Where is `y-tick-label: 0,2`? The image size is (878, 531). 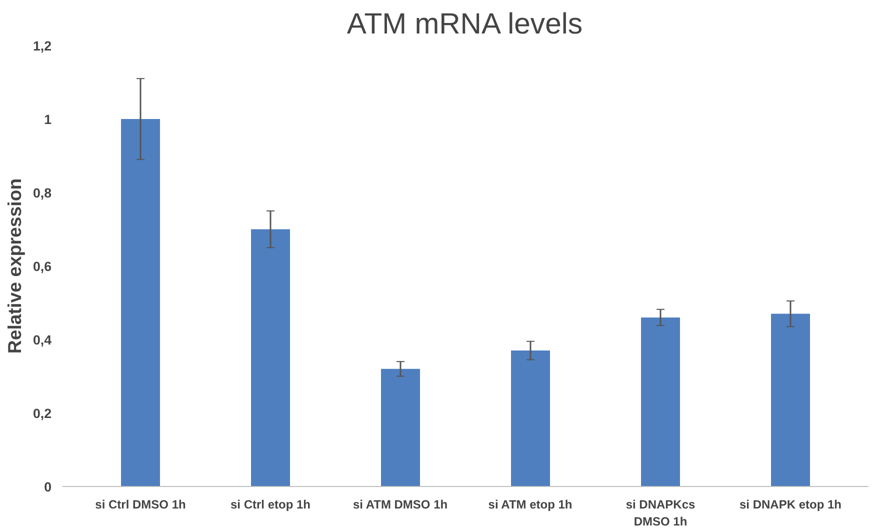
y-tick-label: 0,2 is located at coordinates (42, 413).